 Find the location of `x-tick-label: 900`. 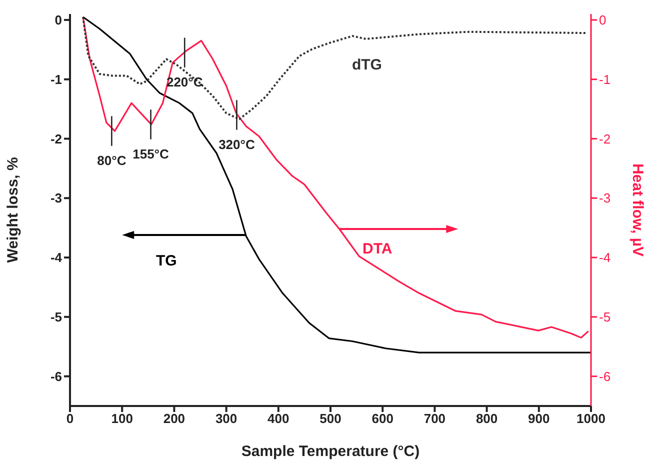

x-tick-label: 900 is located at coordinates (539, 418).